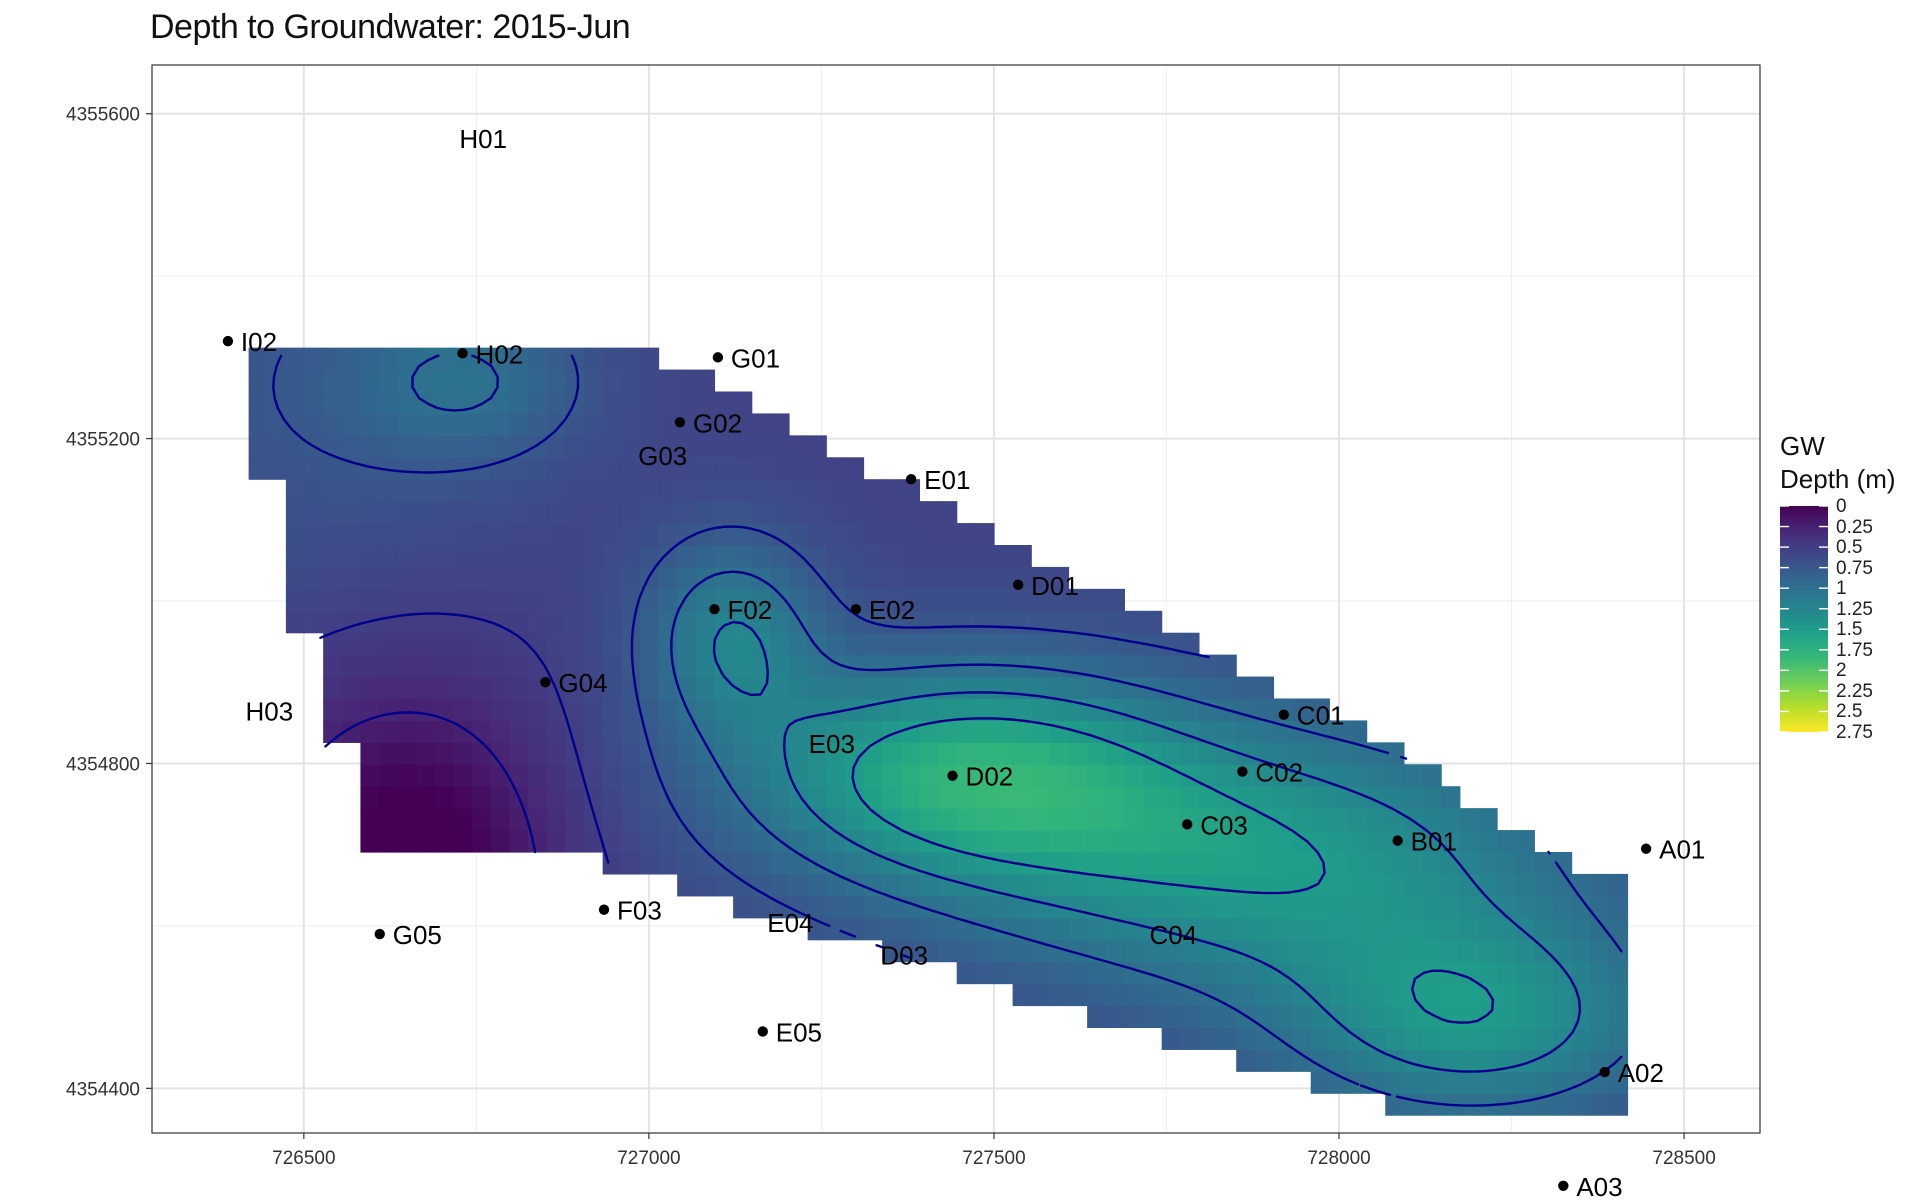 The width and height of the screenshot is (1920, 1200). Describe the element at coordinates (269, 712) in the screenshot. I see `well-label: H03` at that location.